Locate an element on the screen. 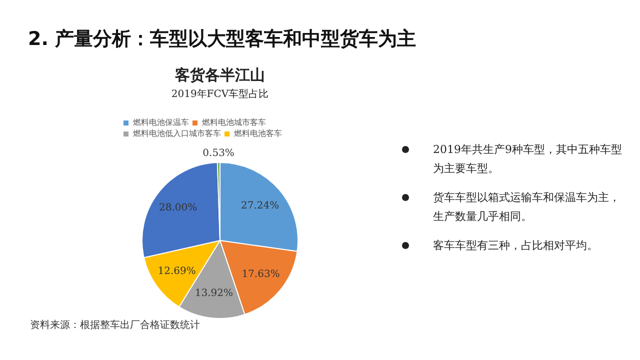  text: 2019年FCV车型占比 is located at coordinates (220, 94).